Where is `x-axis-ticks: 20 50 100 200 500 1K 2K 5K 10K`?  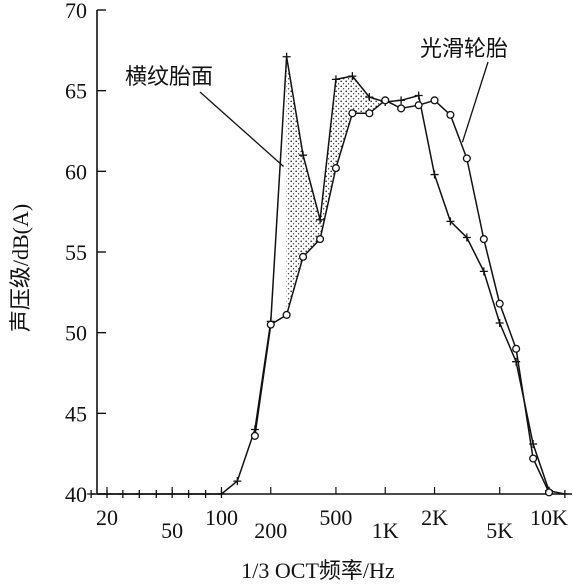 x-axis-ticks: 20 50 100 200 500 1K 2K 5K 10K is located at coordinates (332, 515).